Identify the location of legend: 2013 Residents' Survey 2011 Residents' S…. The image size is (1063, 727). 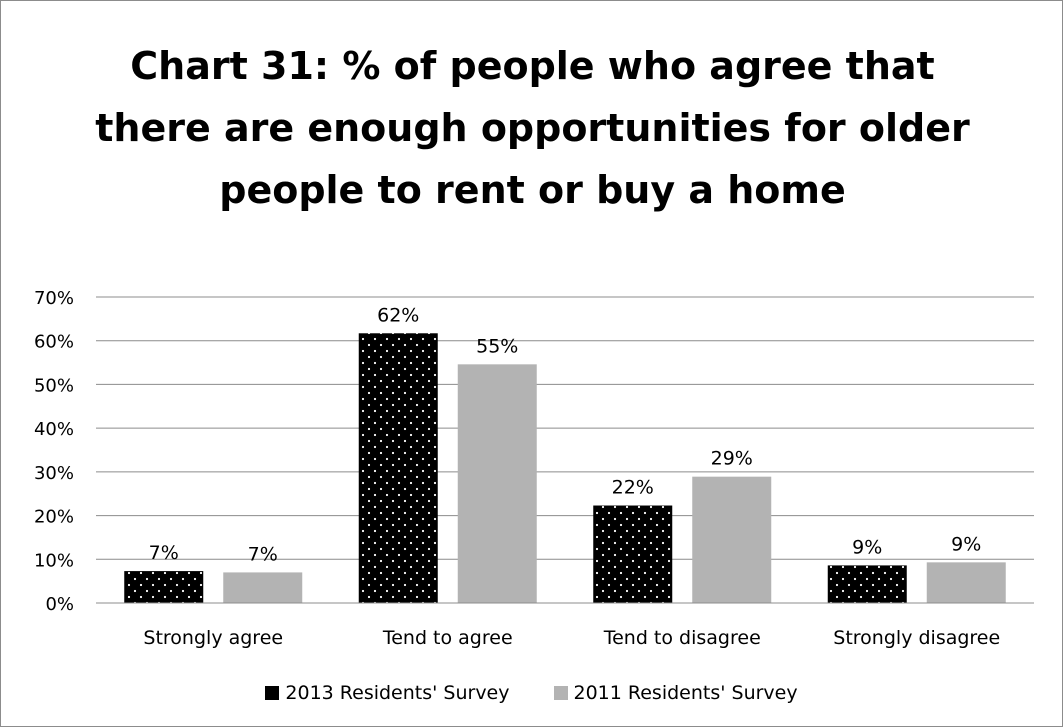
(531, 693).